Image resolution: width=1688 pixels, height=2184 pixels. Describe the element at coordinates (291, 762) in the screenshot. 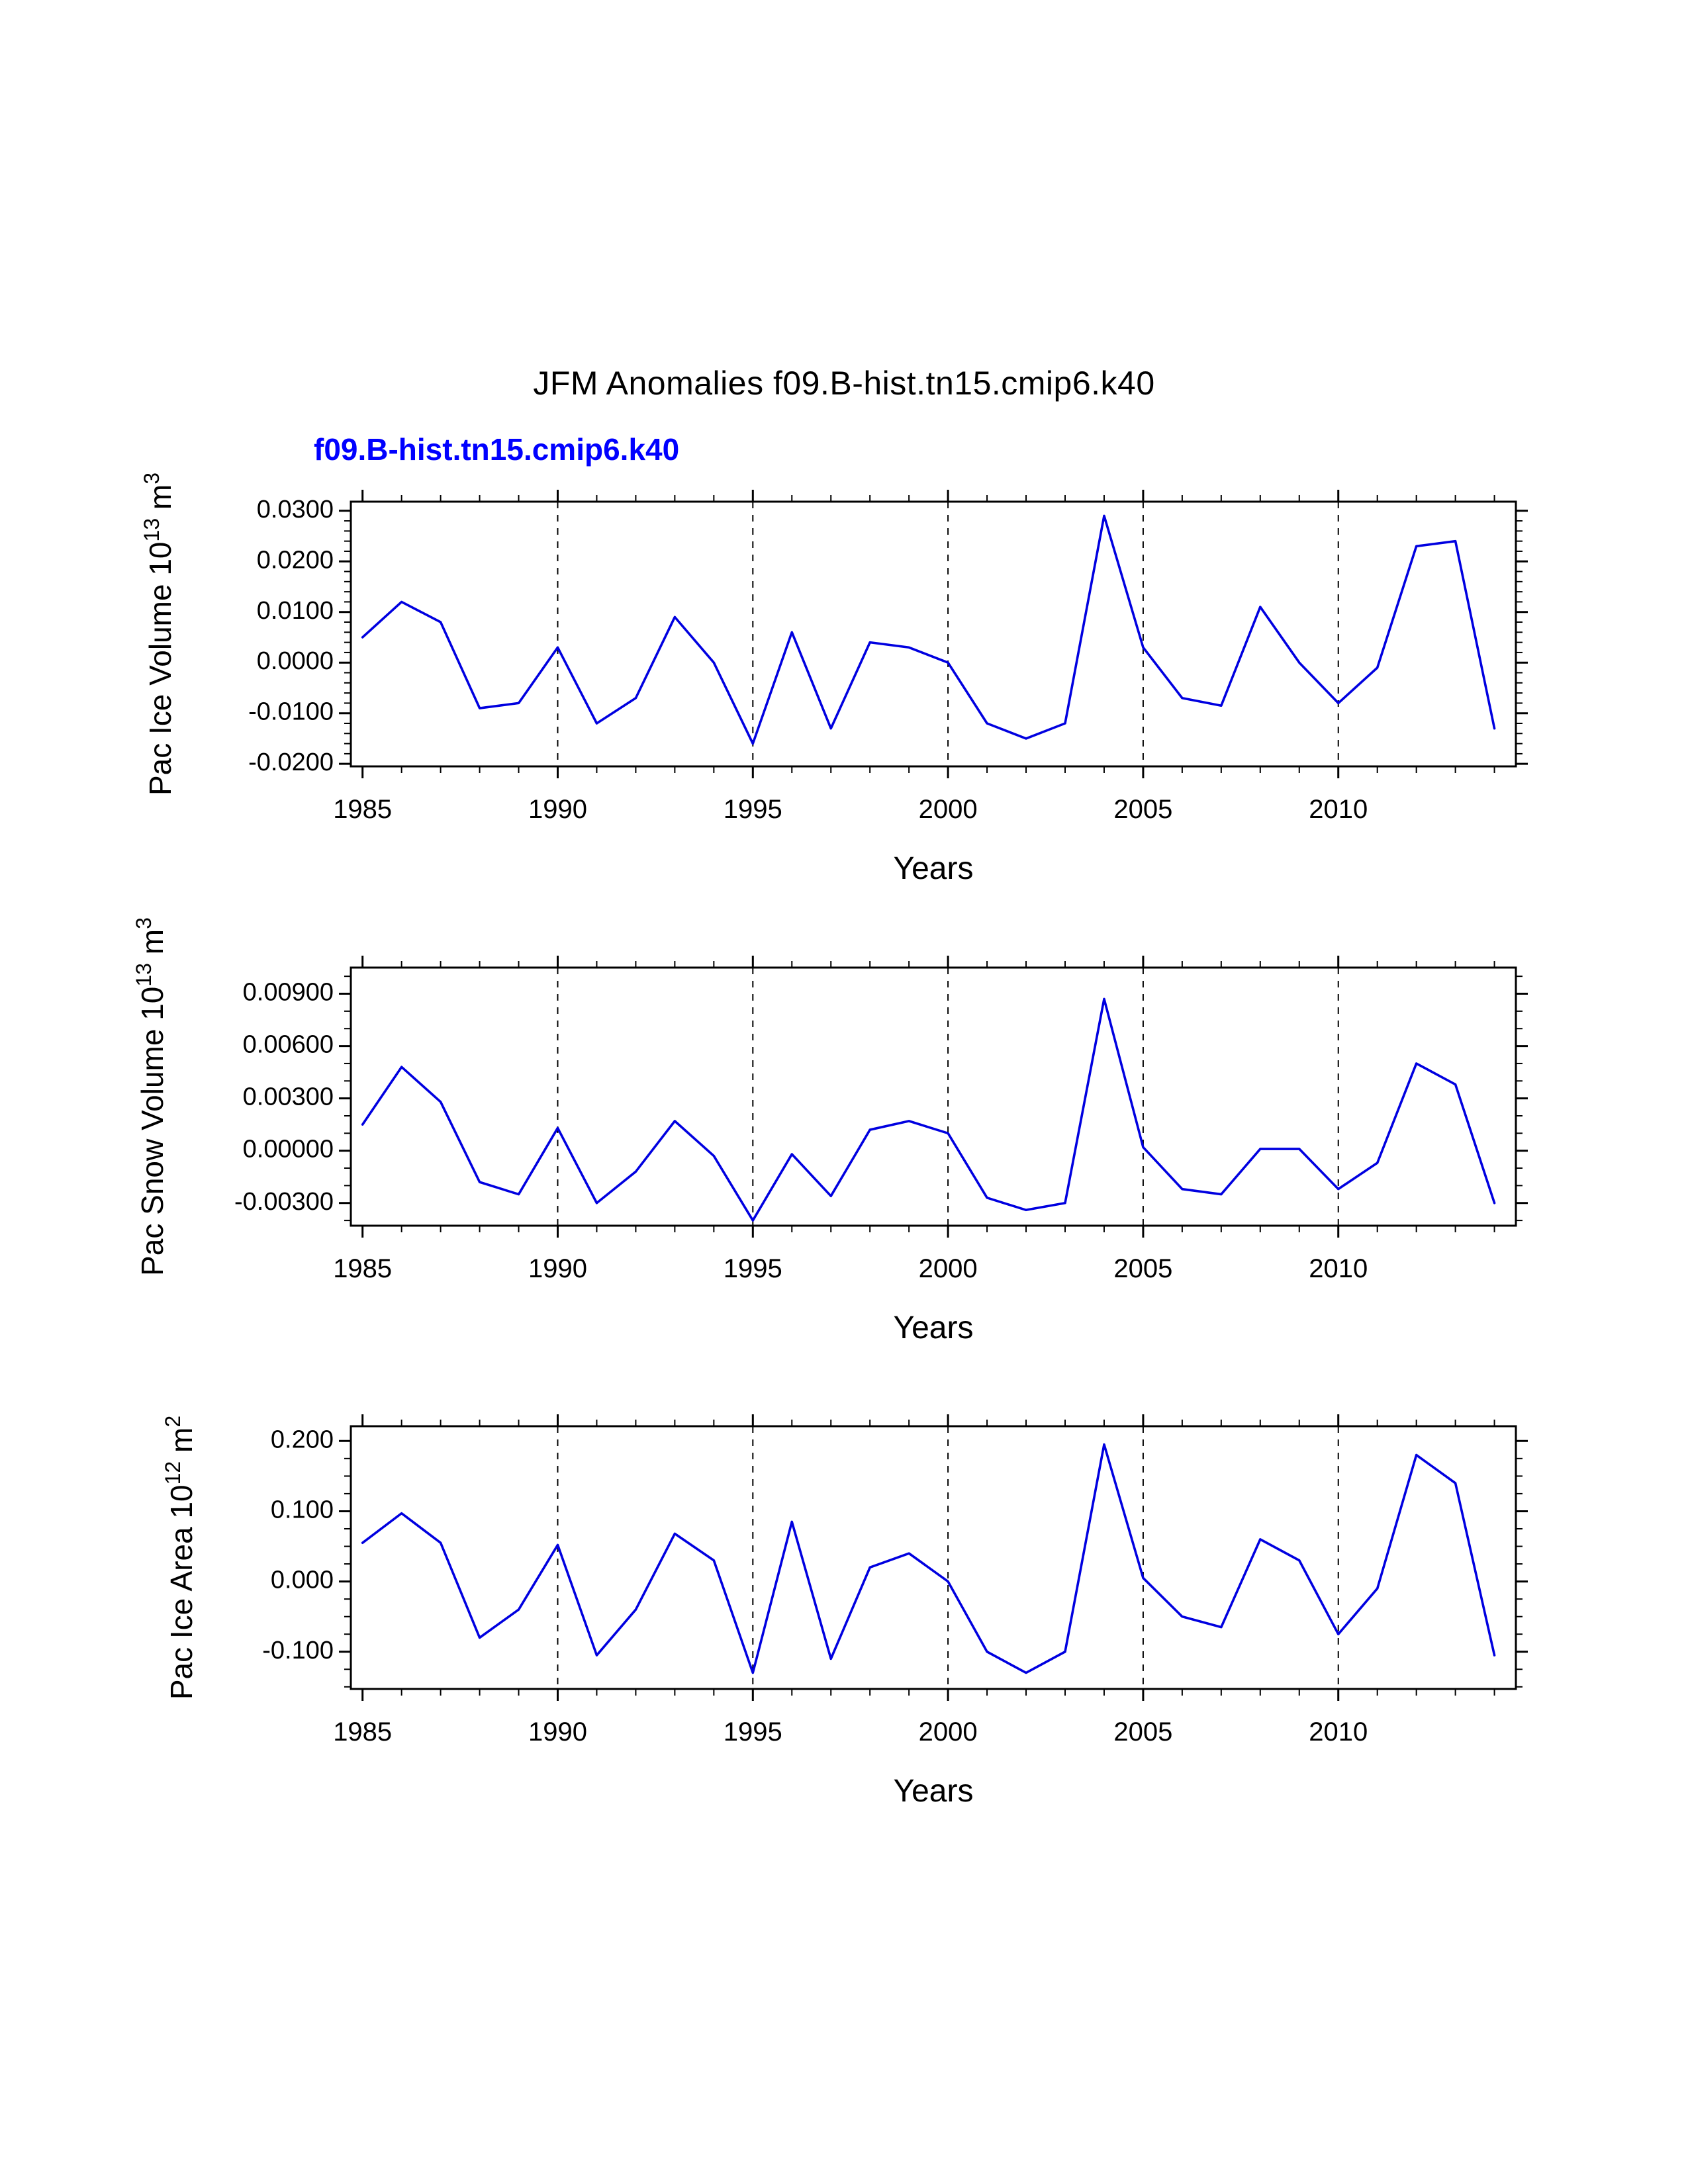

I see `y-tick-label: -0.0200` at that location.